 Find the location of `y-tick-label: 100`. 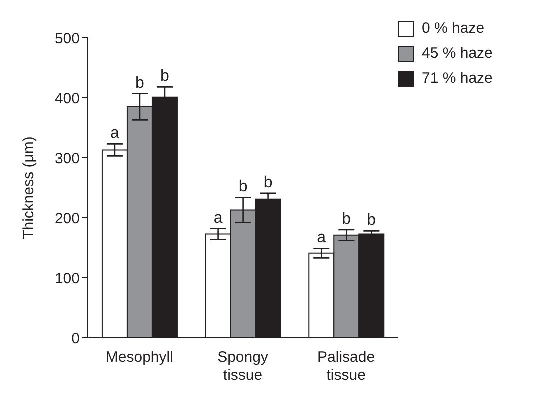

y-tick-label: 100 is located at coordinates (67, 279).